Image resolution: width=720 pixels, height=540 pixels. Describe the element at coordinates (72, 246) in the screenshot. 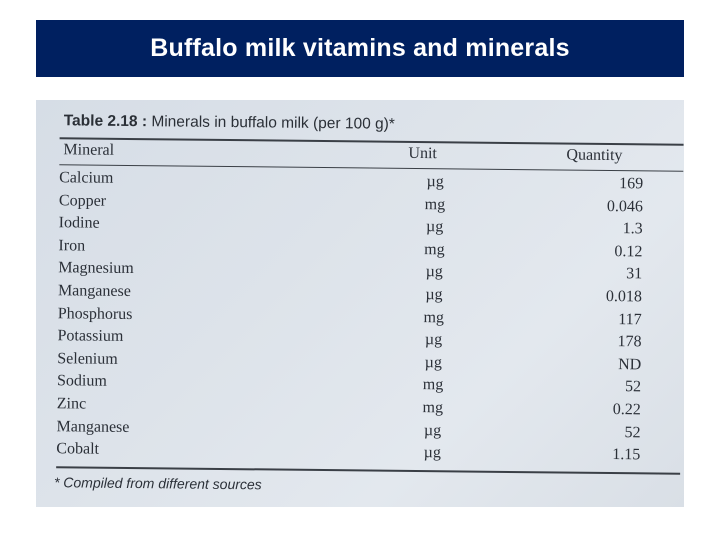

I see `cell-mineral: Iron` at that location.